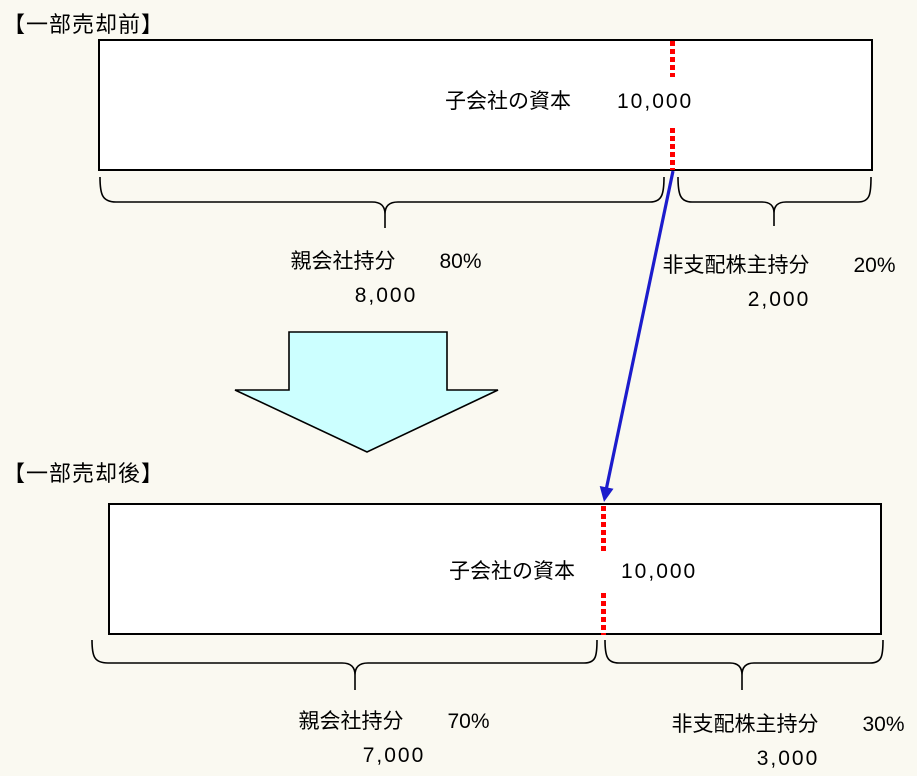 Image resolution: width=917 pixels, height=776 pixels. I want to click on before-nci-label: 非支配株主持分, so click(736, 265).